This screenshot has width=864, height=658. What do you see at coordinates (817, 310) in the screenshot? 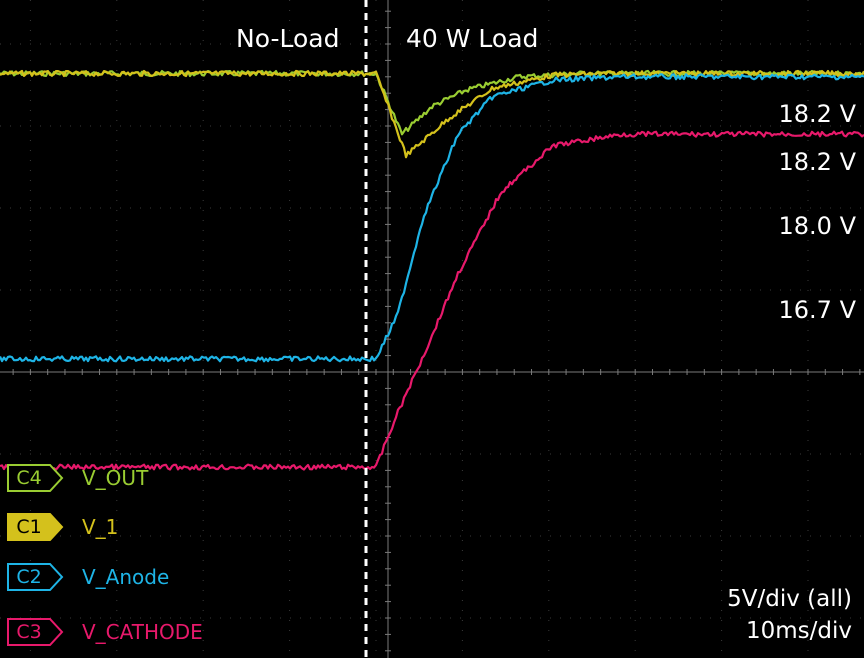
I see `v-cathode-value: 16.7 V` at bounding box center [817, 310].